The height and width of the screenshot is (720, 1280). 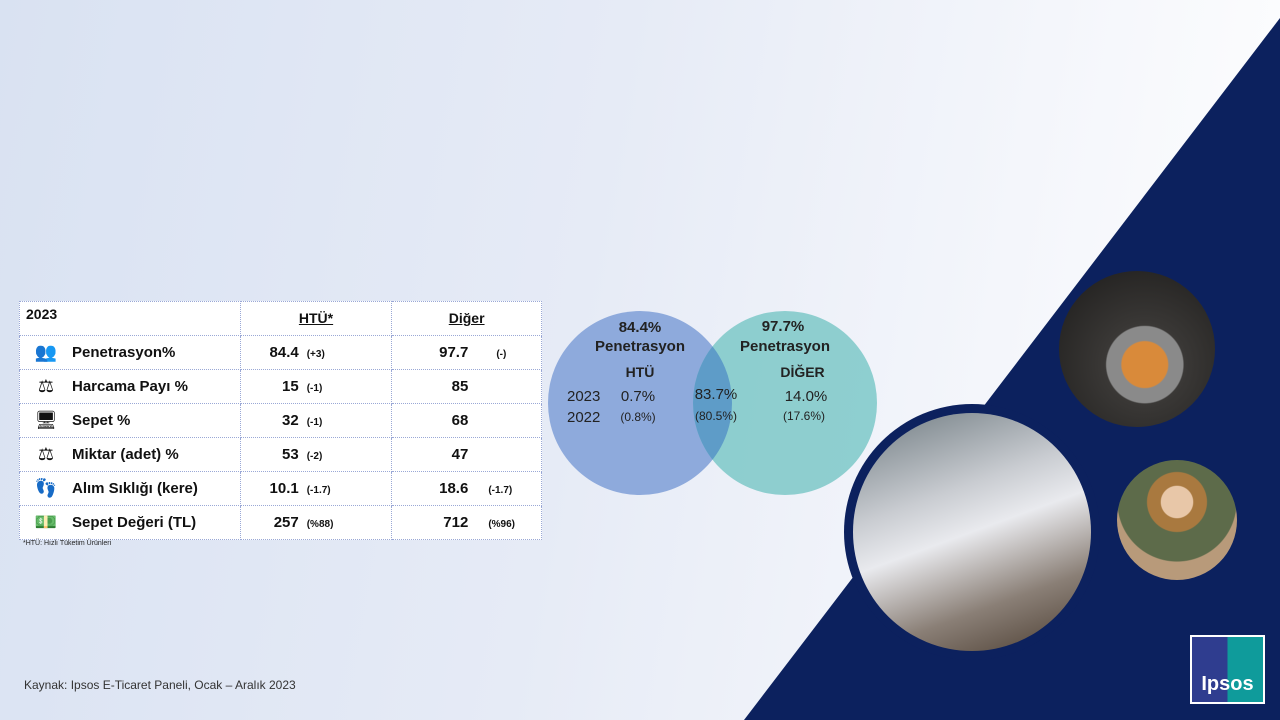 What do you see at coordinates (315, 354) in the screenshot?
I see `htu-change: (+3)` at bounding box center [315, 354].